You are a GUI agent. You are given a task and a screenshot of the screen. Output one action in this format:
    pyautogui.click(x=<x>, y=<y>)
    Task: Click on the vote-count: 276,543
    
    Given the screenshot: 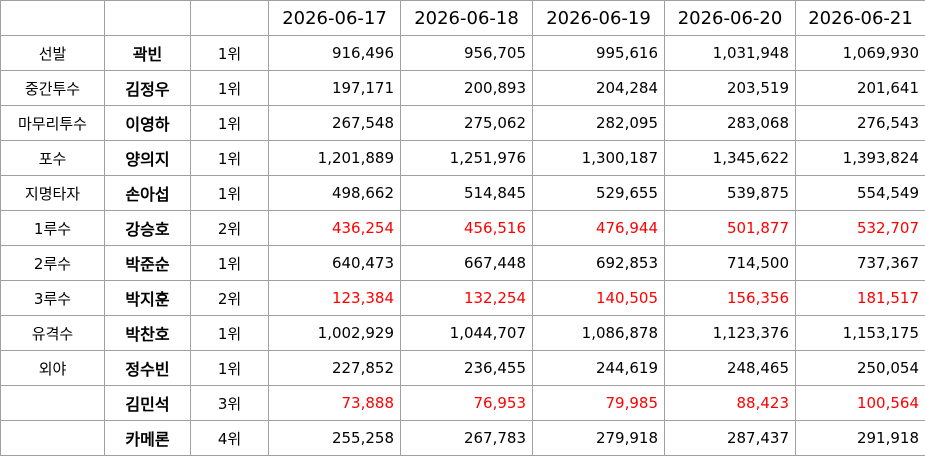 What is the action you would take?
    pyautogui.click(x=860, y=123)
    